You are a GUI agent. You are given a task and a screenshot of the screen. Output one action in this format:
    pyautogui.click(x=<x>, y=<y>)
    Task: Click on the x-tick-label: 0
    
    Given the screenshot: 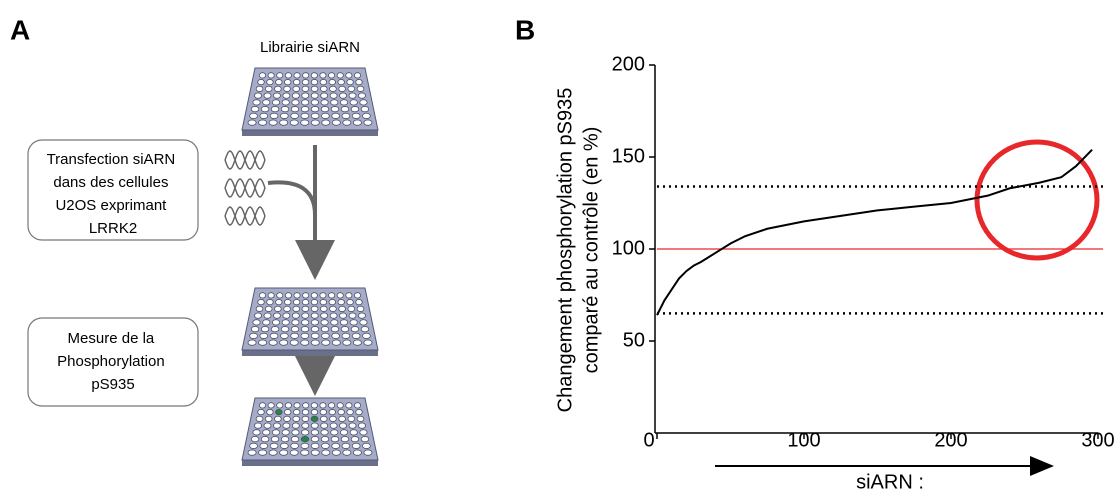 What is the action you would take?
    pyautogui.click(x=648, y=440)
    